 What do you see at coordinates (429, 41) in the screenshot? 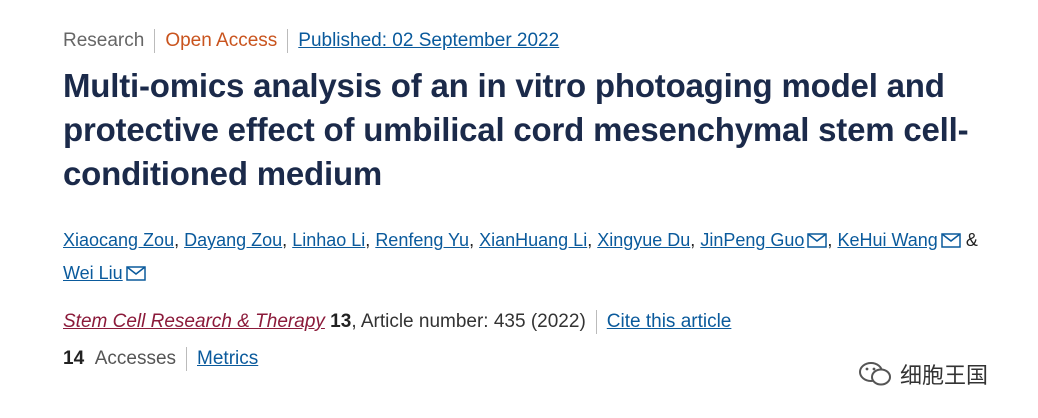
I see `published-date: Published: 02 September 2022` at bounding box center [429, 41].